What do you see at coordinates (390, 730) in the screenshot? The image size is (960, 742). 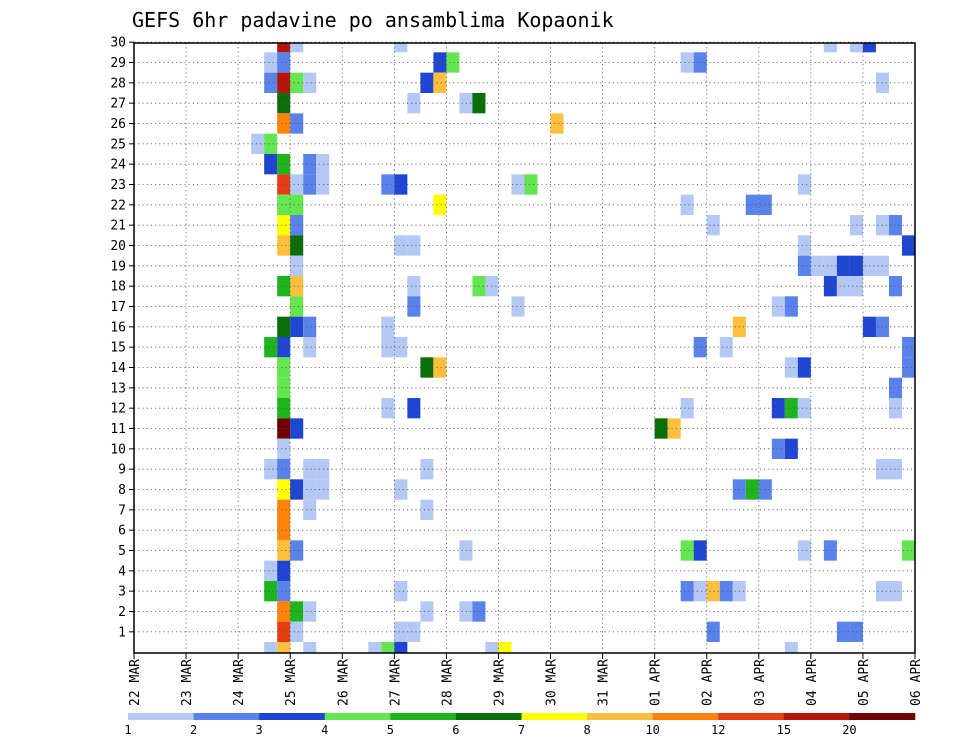 I see `colorbar-label: 5` at bounding box center [390, 730].